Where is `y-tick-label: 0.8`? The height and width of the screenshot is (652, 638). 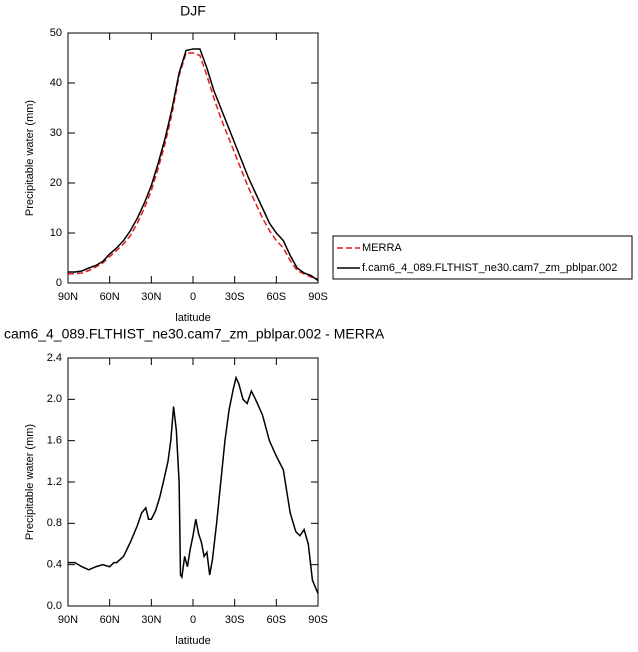 y-tick-label: 0.8 is located at coordinates (54, 523).